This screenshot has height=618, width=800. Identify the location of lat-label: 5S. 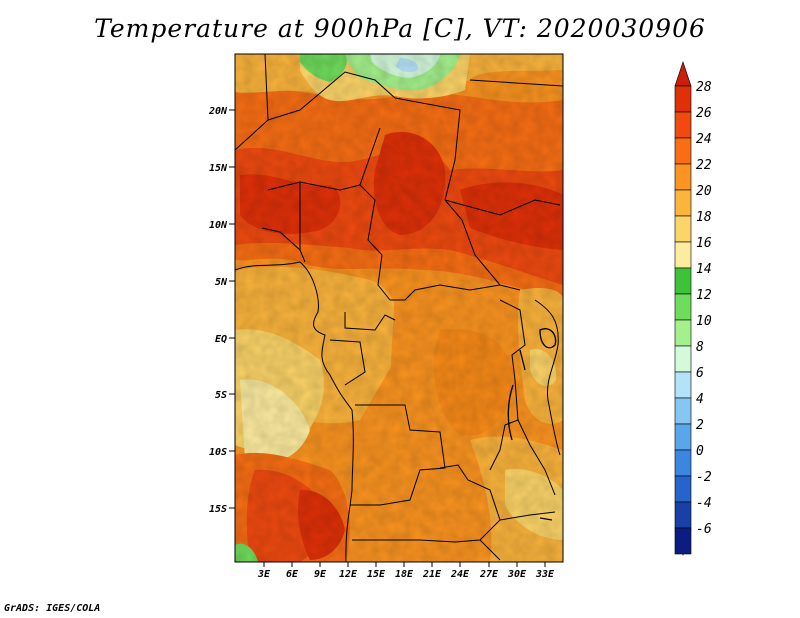
(221, 395).